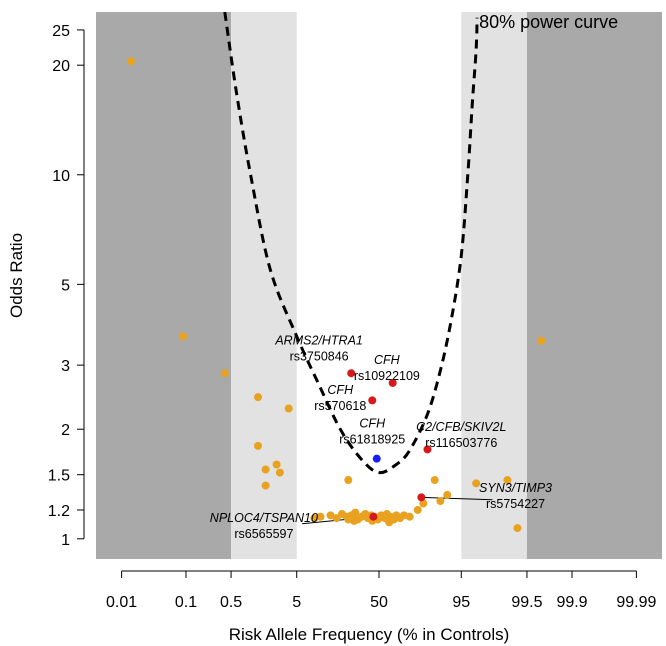  What do you see at coordinates (121, 602) in the screenshot?
I see `x-tick-label-0: 0.01` at bounding box center [121, 602].